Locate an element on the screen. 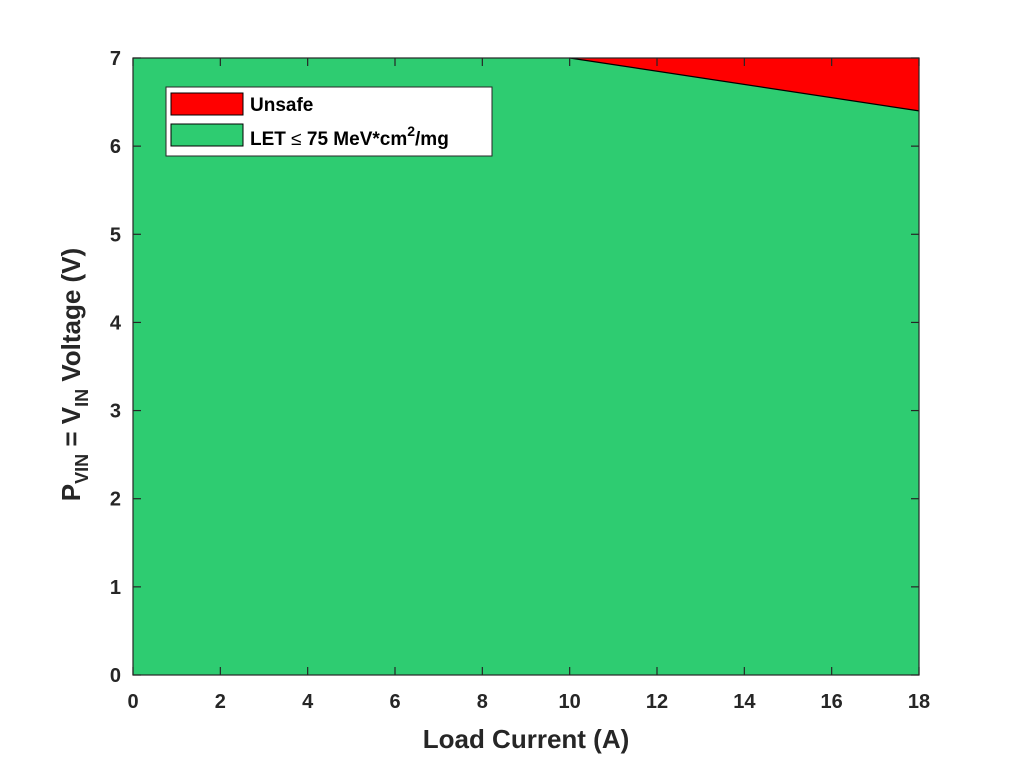  y-tick-labels: 0 1 2 3 4 5 6 7 is located at coordinates (116, 367).